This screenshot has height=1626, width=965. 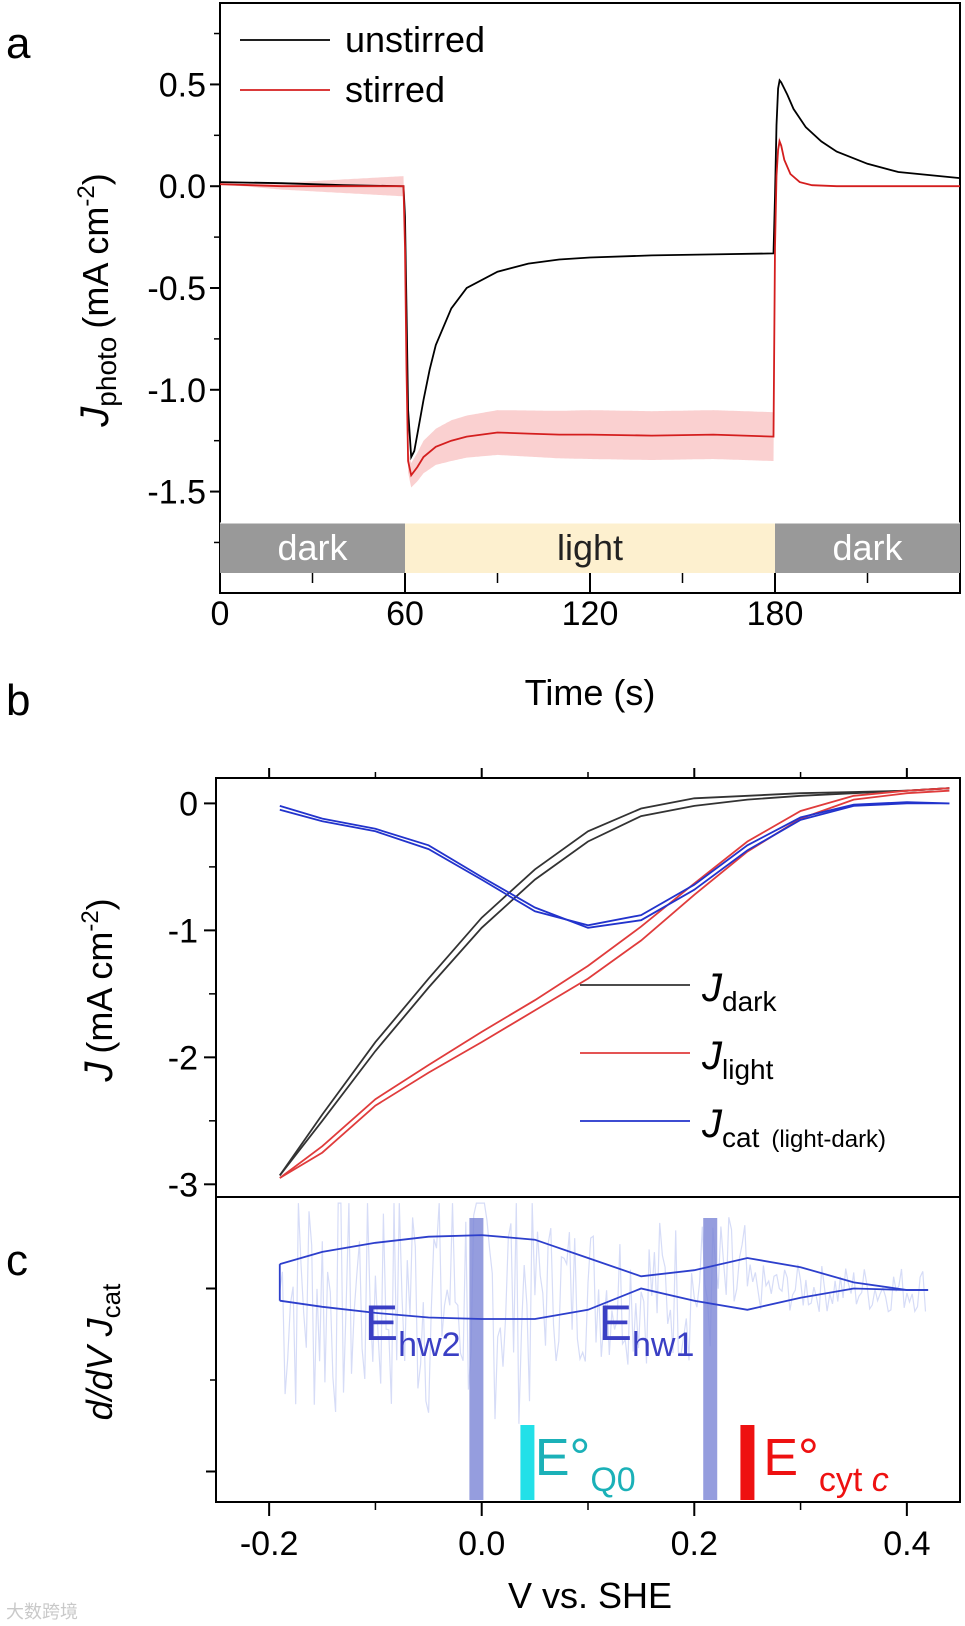 What do you see at coordinates (95, 268) in the screenshot?
I see `panel-a-ylabel-unit: (mA cm` at bounding box center [95, 268].